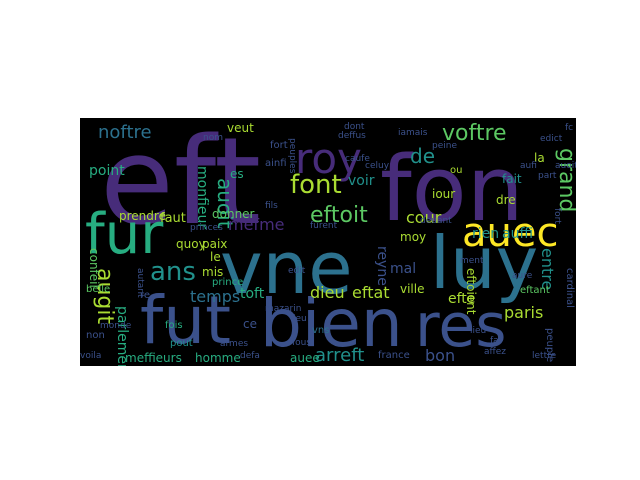 The width and height of the screenshot is (640, 480). I want to click on cloud-word: peuples, so click(292, 156).